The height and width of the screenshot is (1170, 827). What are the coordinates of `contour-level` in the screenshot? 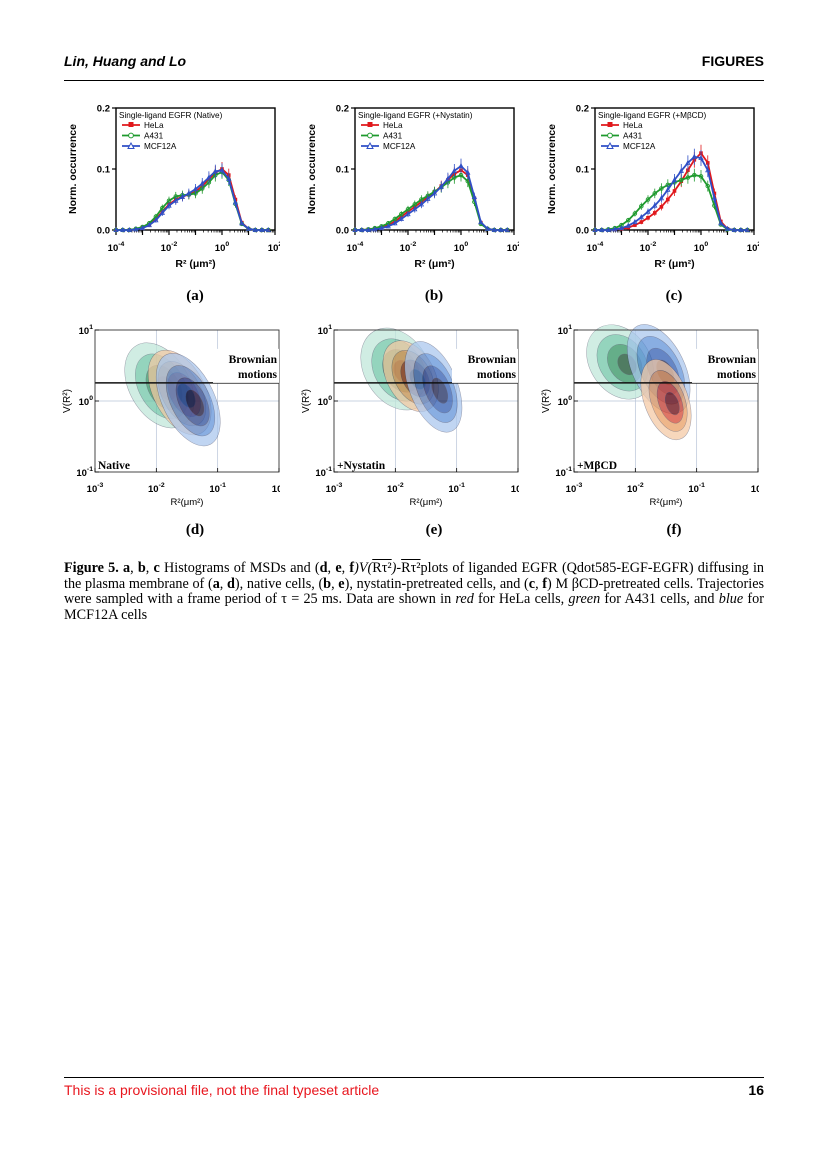 It's located at (440, 390).